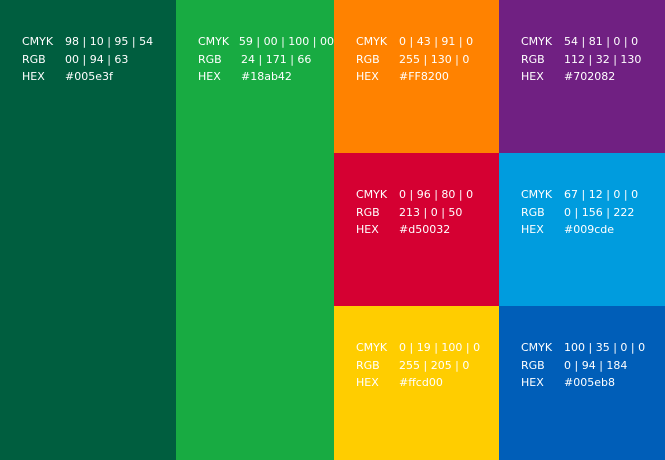  I want to click on color-row: HEX #FF8200, so click(427, 77).